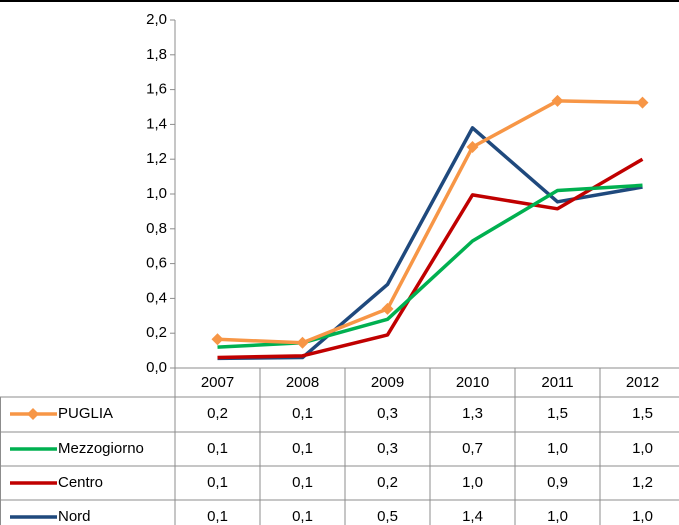  I want to click on y-tick-label: 1,6, so click(156, 89).